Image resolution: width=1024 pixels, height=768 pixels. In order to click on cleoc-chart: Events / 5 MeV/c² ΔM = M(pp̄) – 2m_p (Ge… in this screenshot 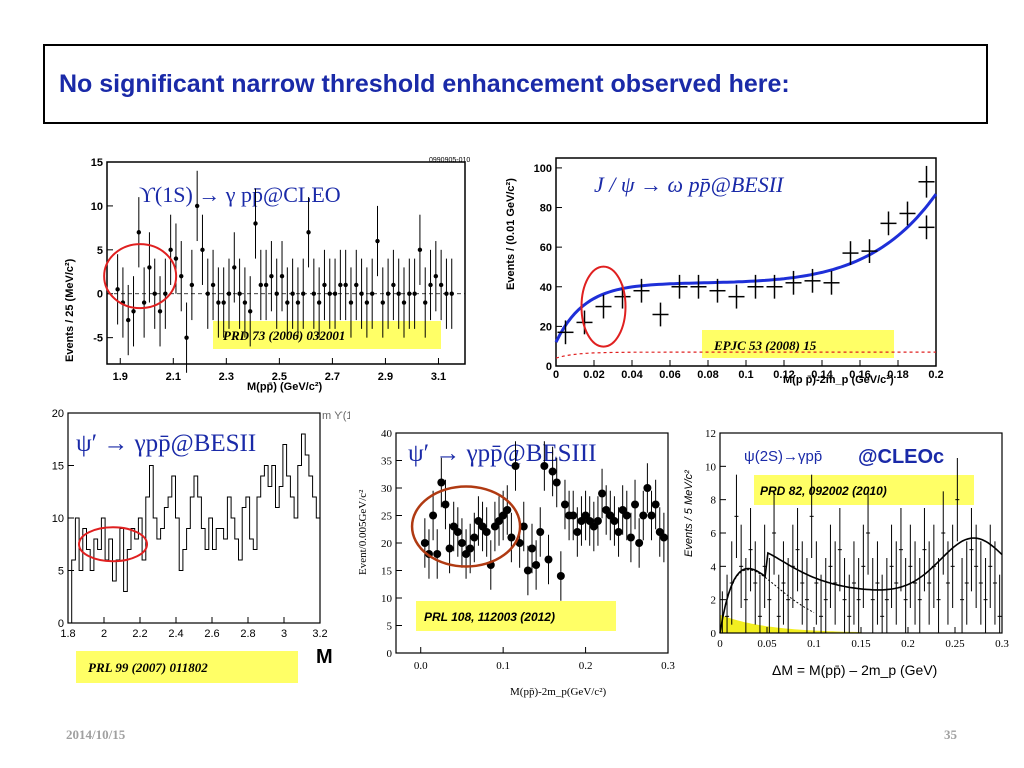, I will do `click(846, 553)`.